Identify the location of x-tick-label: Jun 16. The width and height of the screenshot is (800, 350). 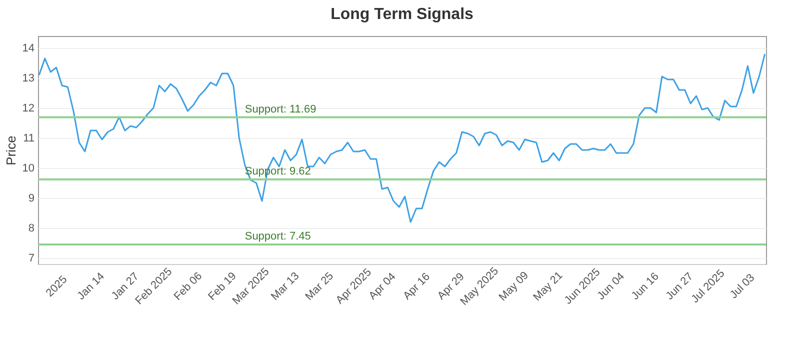
(645, 286).